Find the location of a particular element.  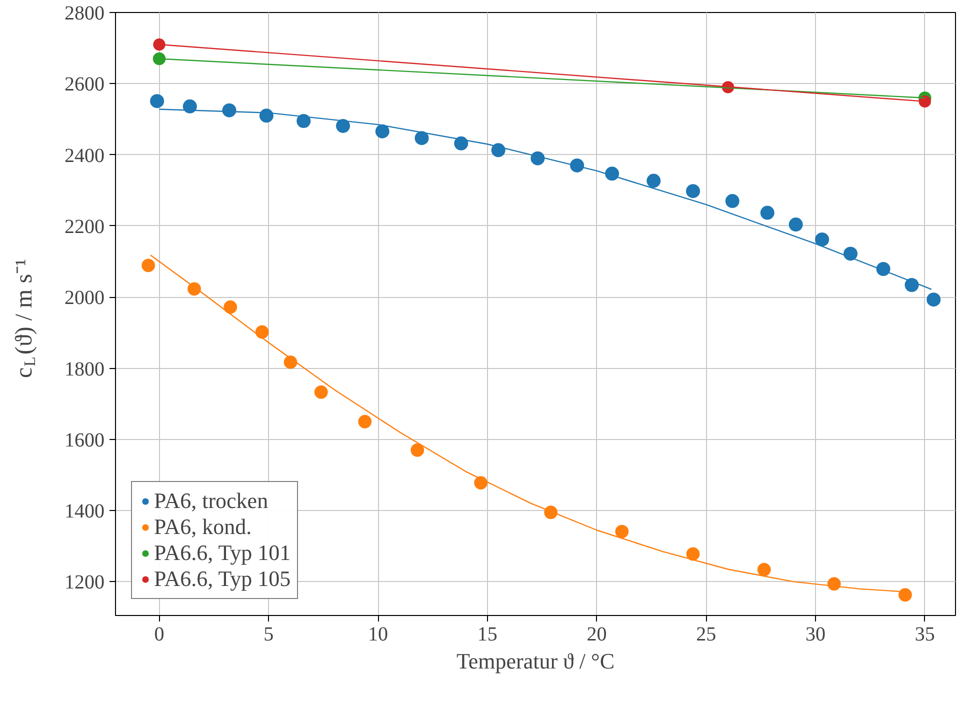

x-axis-title: Temperatur ϑ / °C is located at coordinates (535, 661).